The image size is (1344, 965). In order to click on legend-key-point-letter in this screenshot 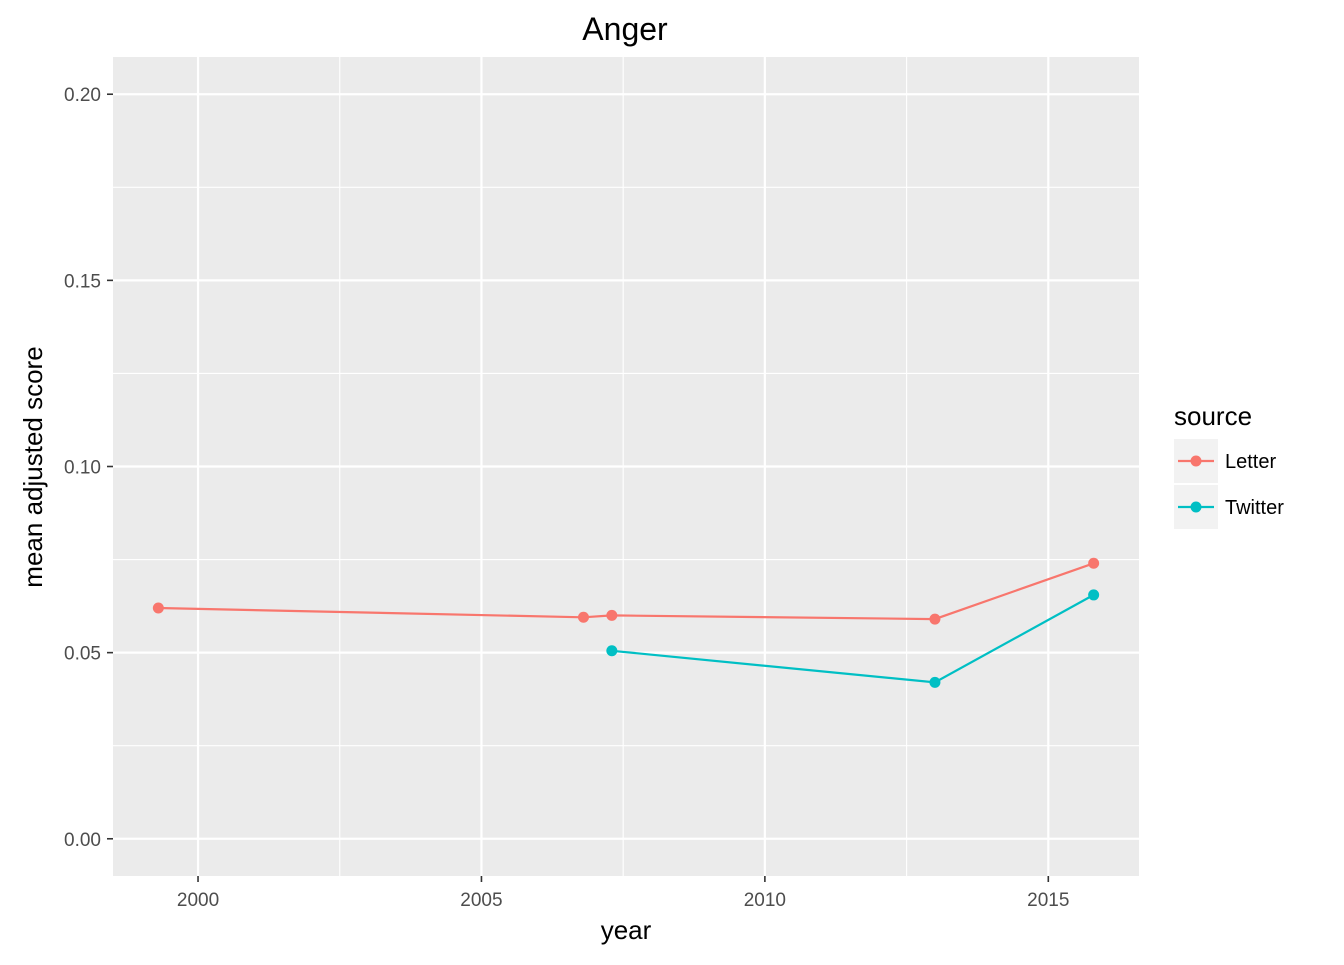, I will do `click(1196, 461)`.